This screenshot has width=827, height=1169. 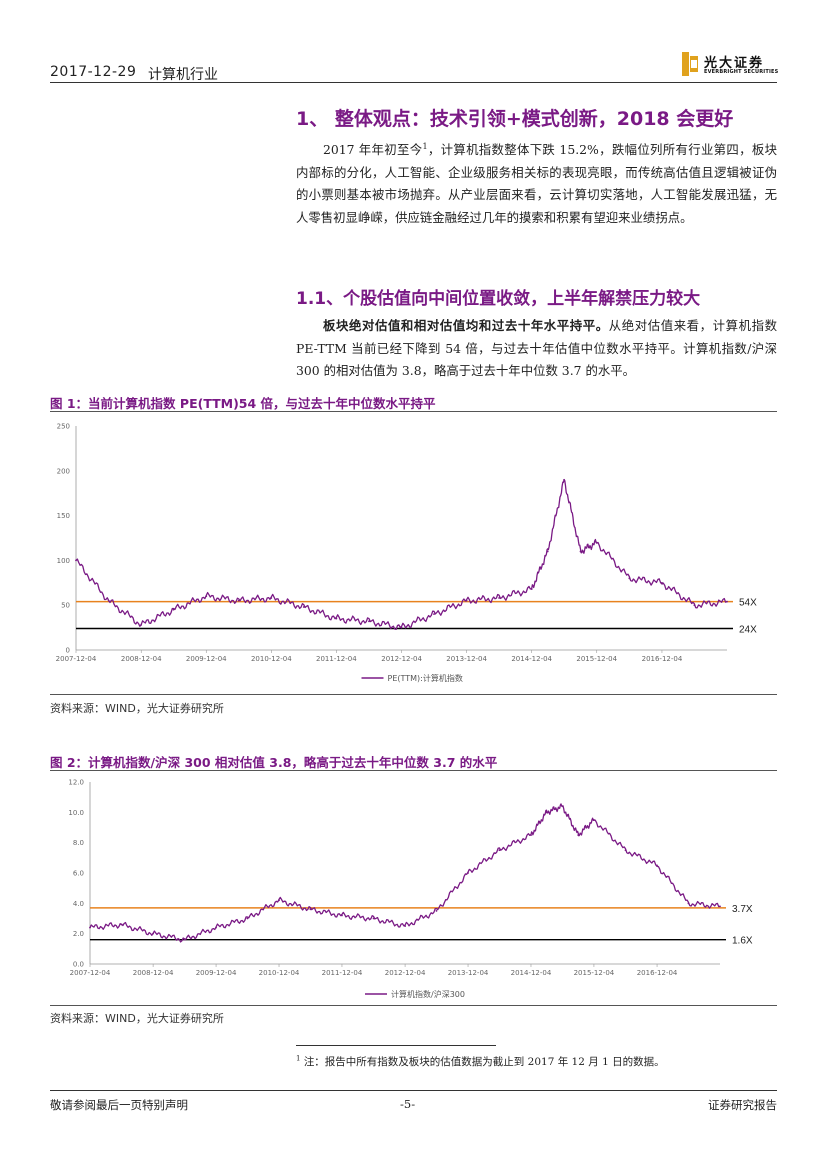 What do you see at coordinates (78, 904) in the screenshot?
I see `y-tick-label: 4.0` at bounding box center [78, 904].